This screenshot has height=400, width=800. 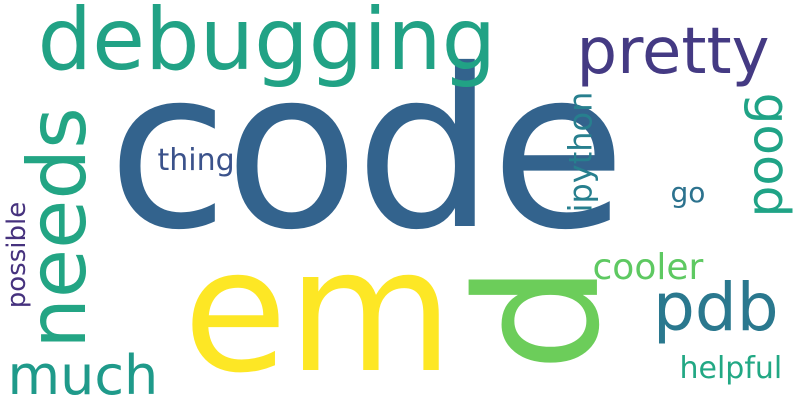 I want to click on word-pretty: pretty, so click(x=673, y=52).